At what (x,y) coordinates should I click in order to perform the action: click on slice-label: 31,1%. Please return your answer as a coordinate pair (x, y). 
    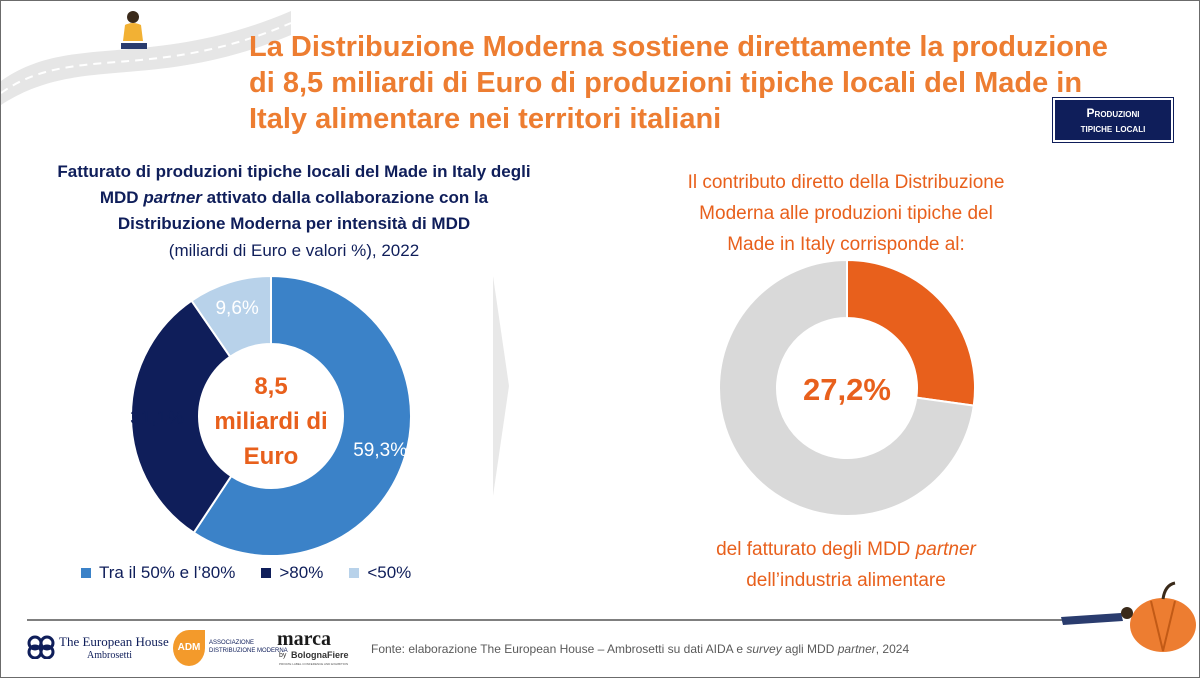
    Looking at the image, I should click on (157, 418).